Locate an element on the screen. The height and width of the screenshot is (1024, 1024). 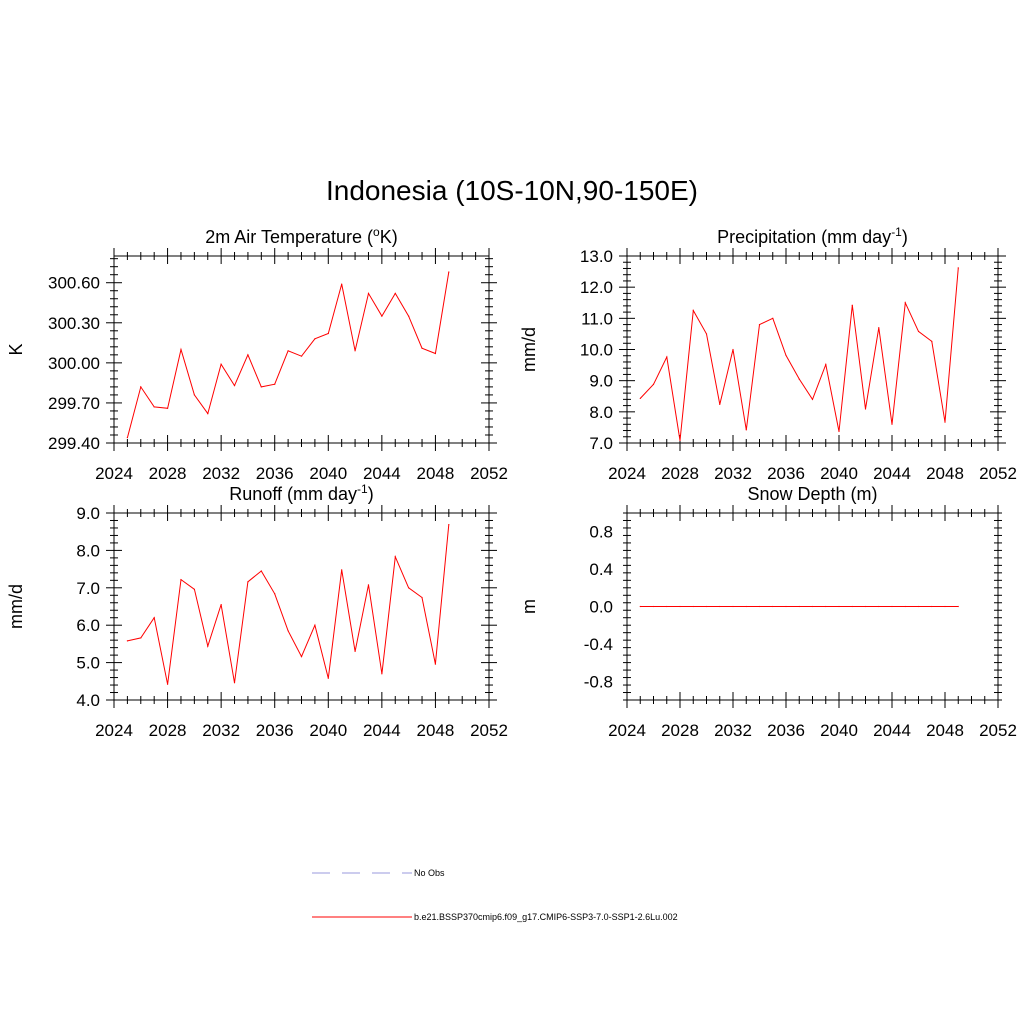
y-tick-label: 0.8 is located at coordinates (601, 532).